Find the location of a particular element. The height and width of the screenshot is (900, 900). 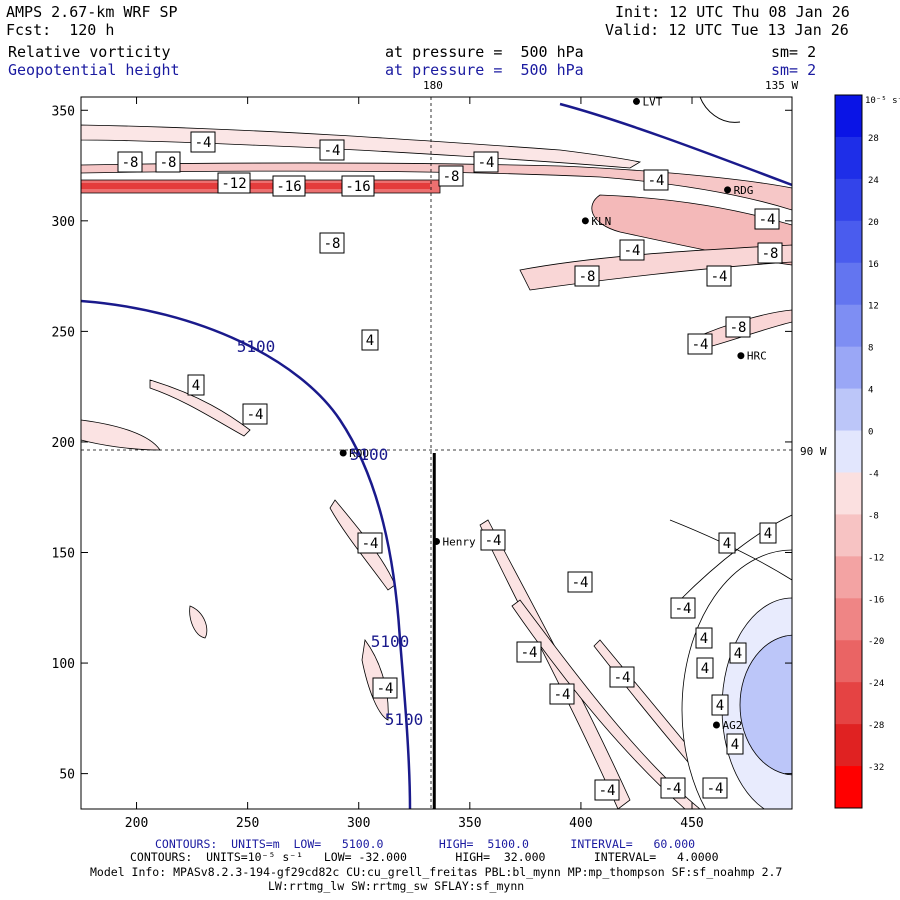

colorbar-tick: 4 is located at coordinates (870, 391).